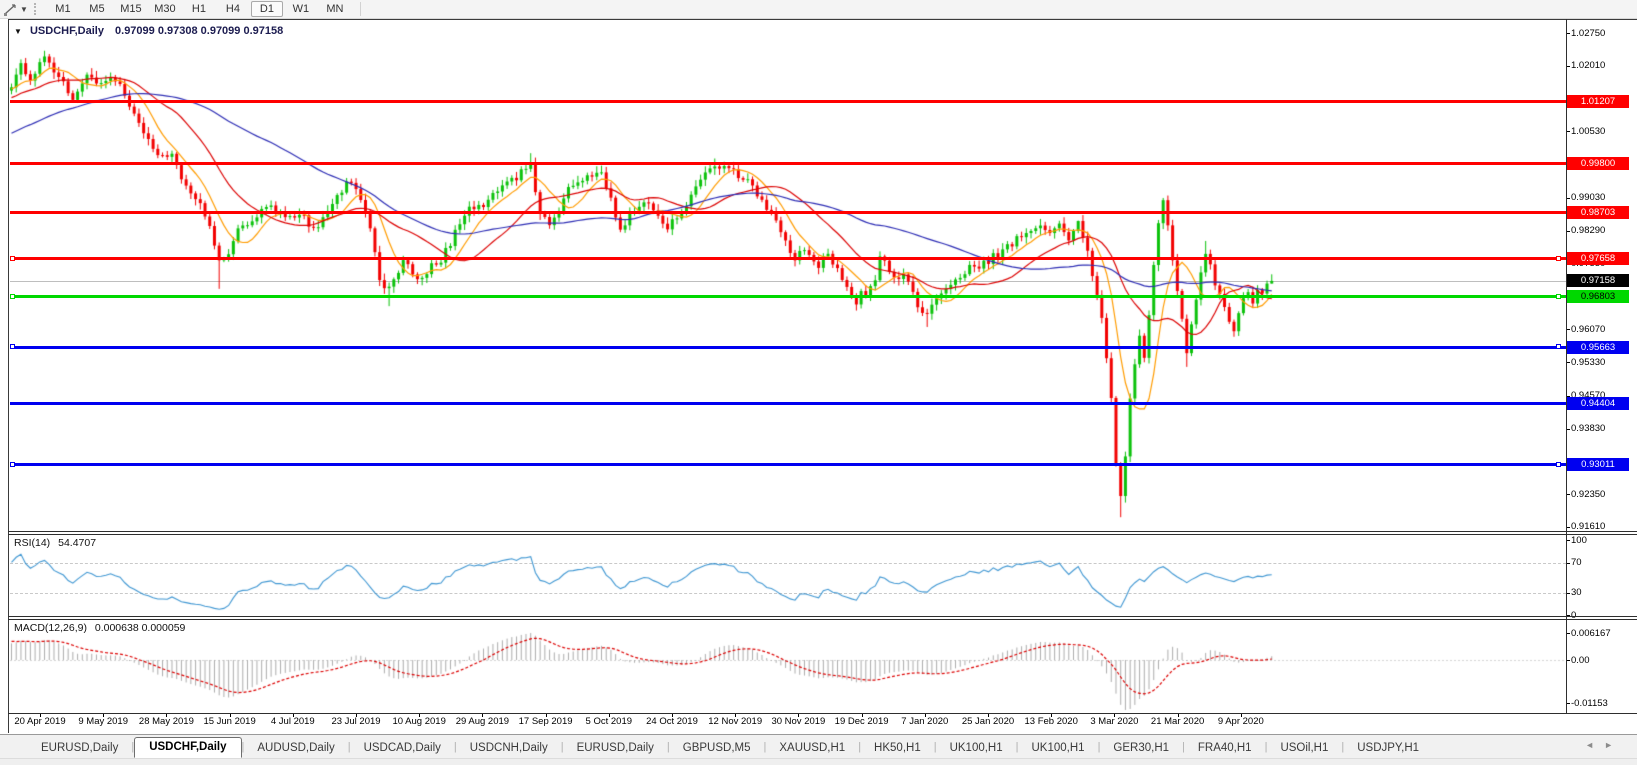  I want to click on rsi-indicator-label: RSI(14) 54.4707, so click(55, 543).